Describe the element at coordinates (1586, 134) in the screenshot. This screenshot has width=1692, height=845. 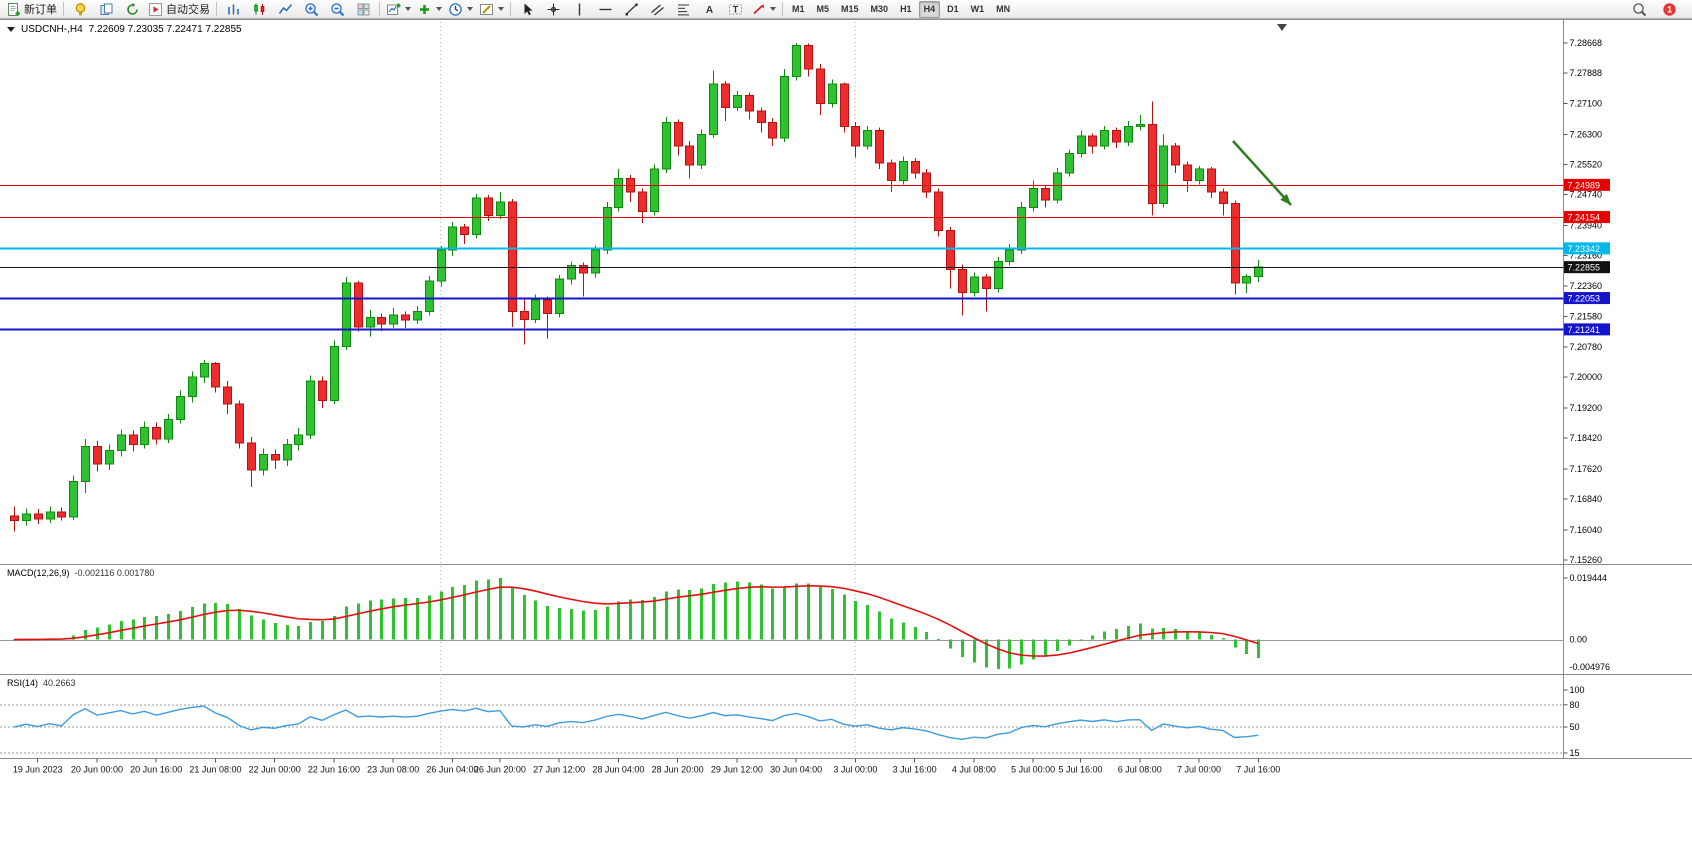
I see `svg-text: 7.26300` at that location.